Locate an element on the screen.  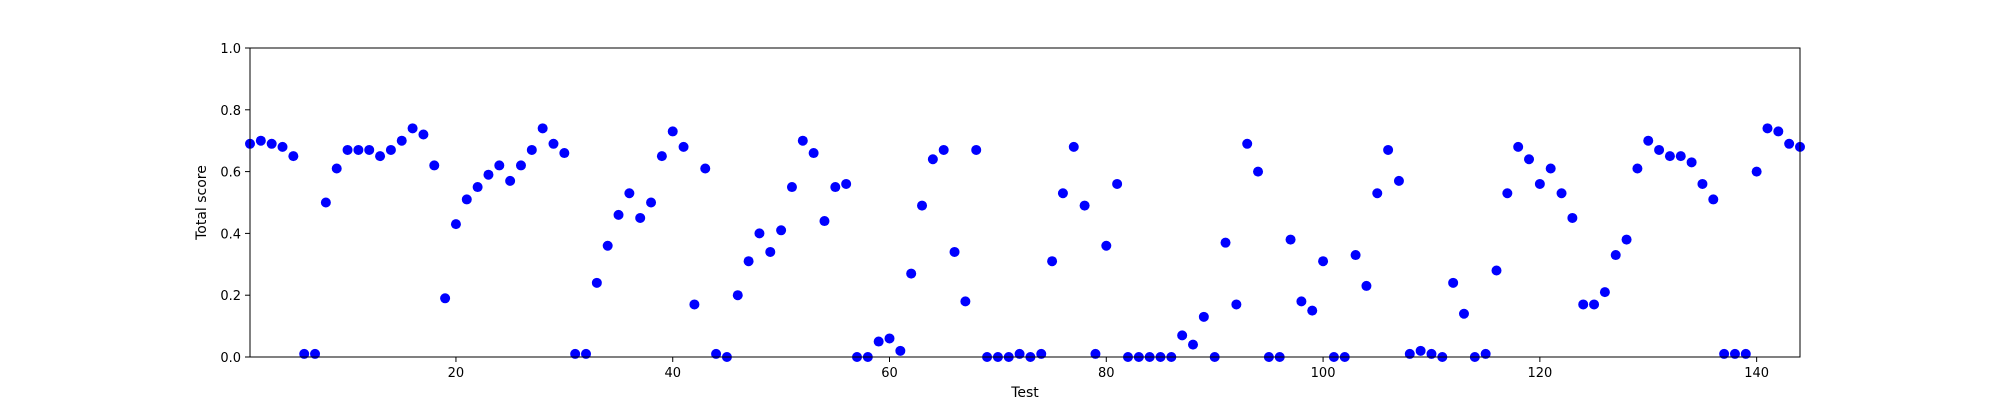
x-axis-label: Test is located at coordinates (1024, 392).